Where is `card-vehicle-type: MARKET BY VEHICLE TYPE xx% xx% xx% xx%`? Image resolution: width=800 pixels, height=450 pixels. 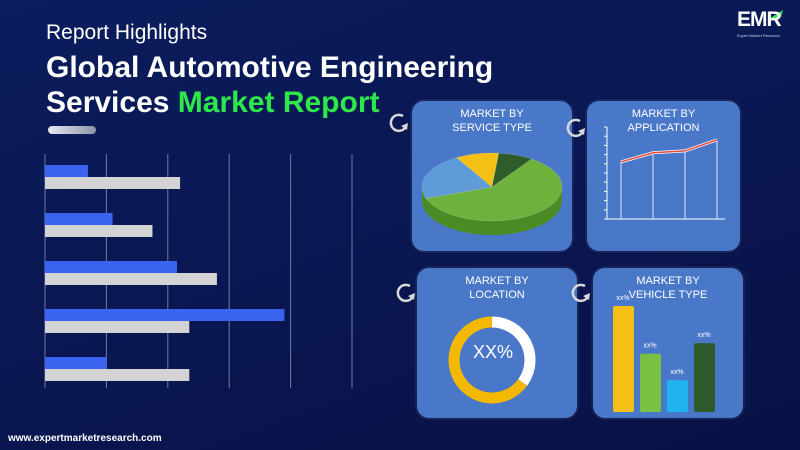
card-vehicle-type: MARKET BY VEHICLE TYPE xx% xx% xx% xx% is located at coordinates (668, 343).